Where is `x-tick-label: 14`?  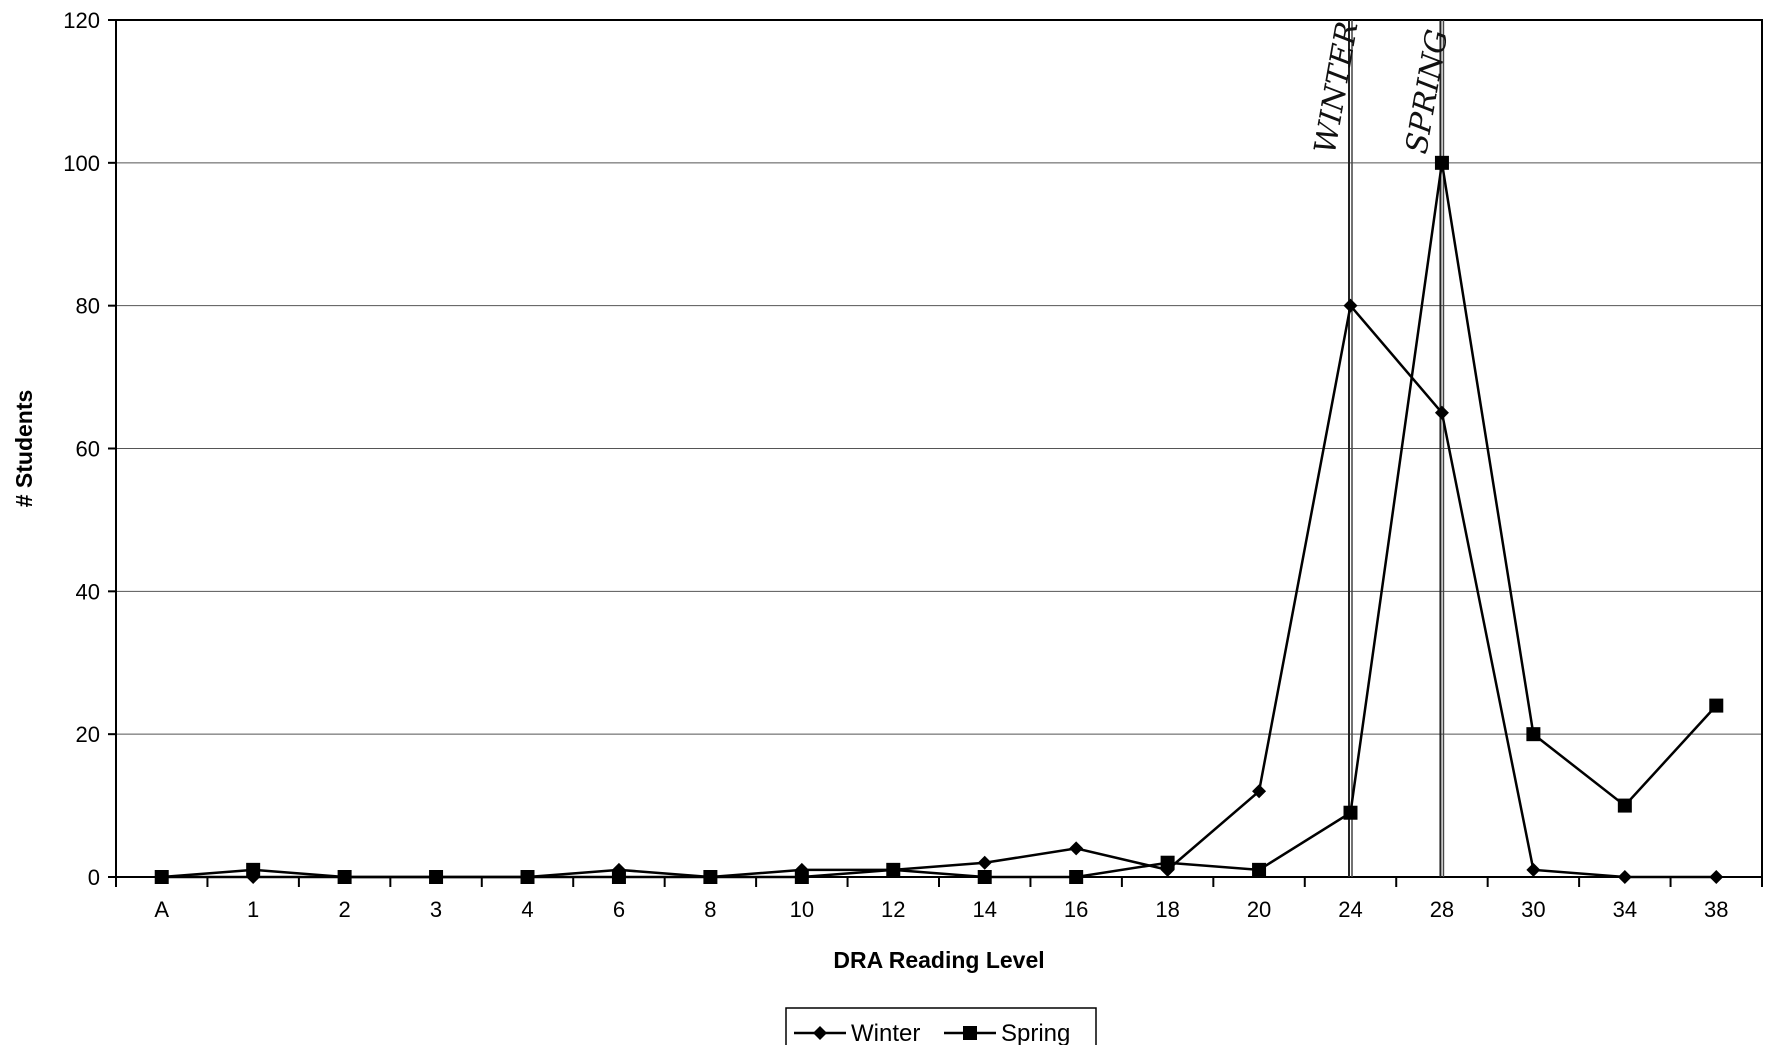
x-tick-label: 14 is located at coordinates (984, 909).